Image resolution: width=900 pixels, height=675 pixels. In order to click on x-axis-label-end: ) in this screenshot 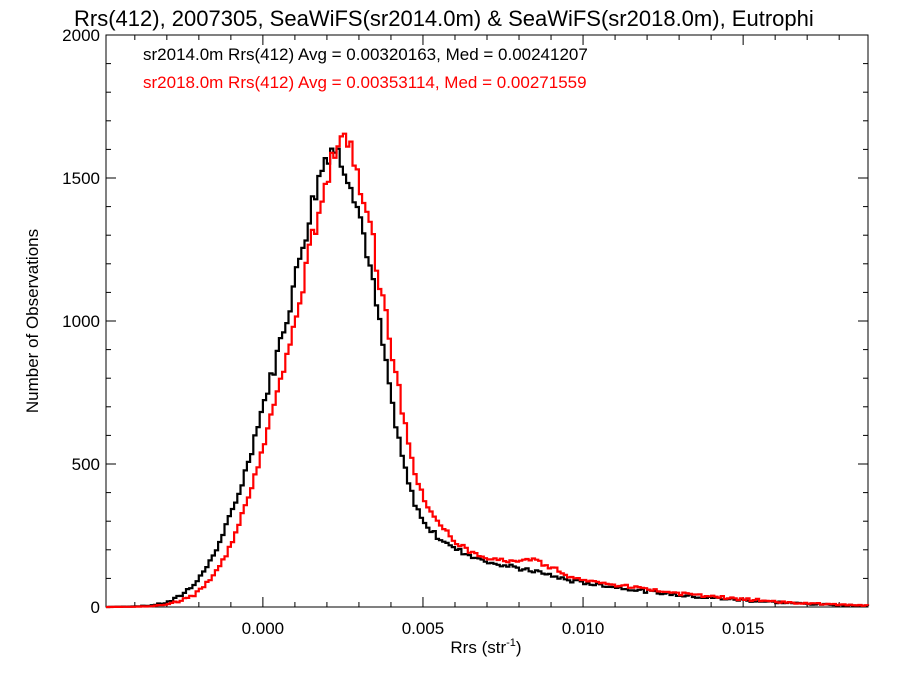, I will do `click(519, 647)`.